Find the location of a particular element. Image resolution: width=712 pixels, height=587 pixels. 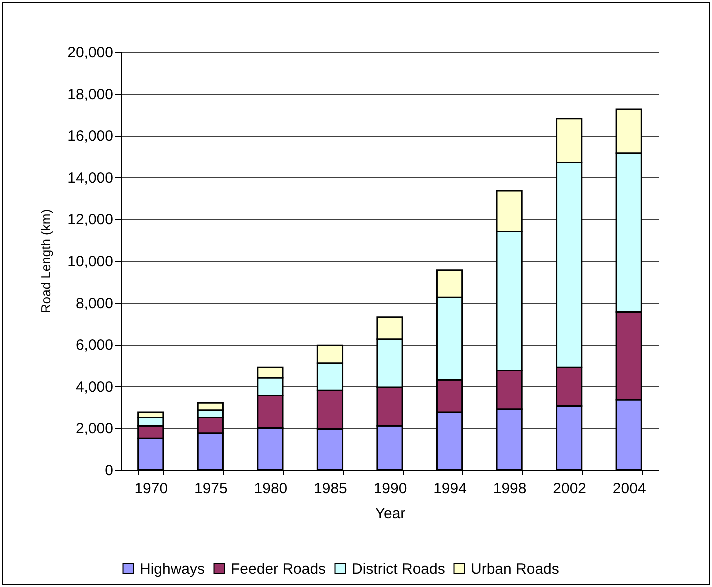

y-tick-label: 14,000 is located at coordinates (91, 178).